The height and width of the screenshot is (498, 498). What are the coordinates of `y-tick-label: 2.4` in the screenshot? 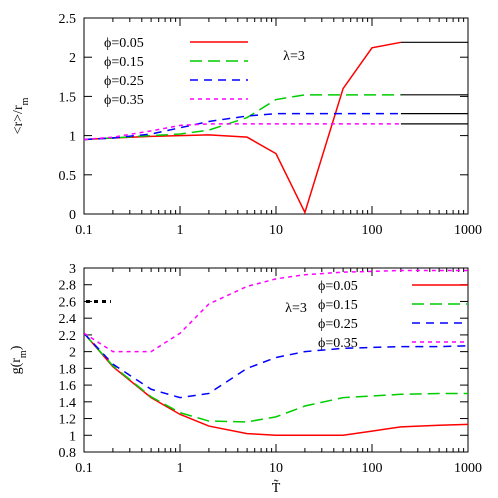 It's located at (68, 319).